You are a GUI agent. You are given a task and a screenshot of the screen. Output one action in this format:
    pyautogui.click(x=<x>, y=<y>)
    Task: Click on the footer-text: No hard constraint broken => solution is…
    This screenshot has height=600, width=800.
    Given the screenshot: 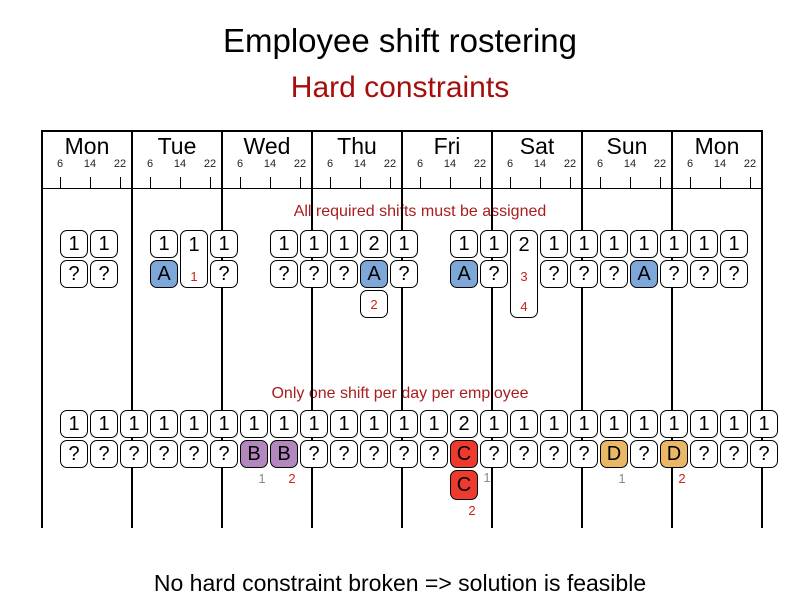 What is the action you would take?
    pyautogui.click(x=400, y=583)
    